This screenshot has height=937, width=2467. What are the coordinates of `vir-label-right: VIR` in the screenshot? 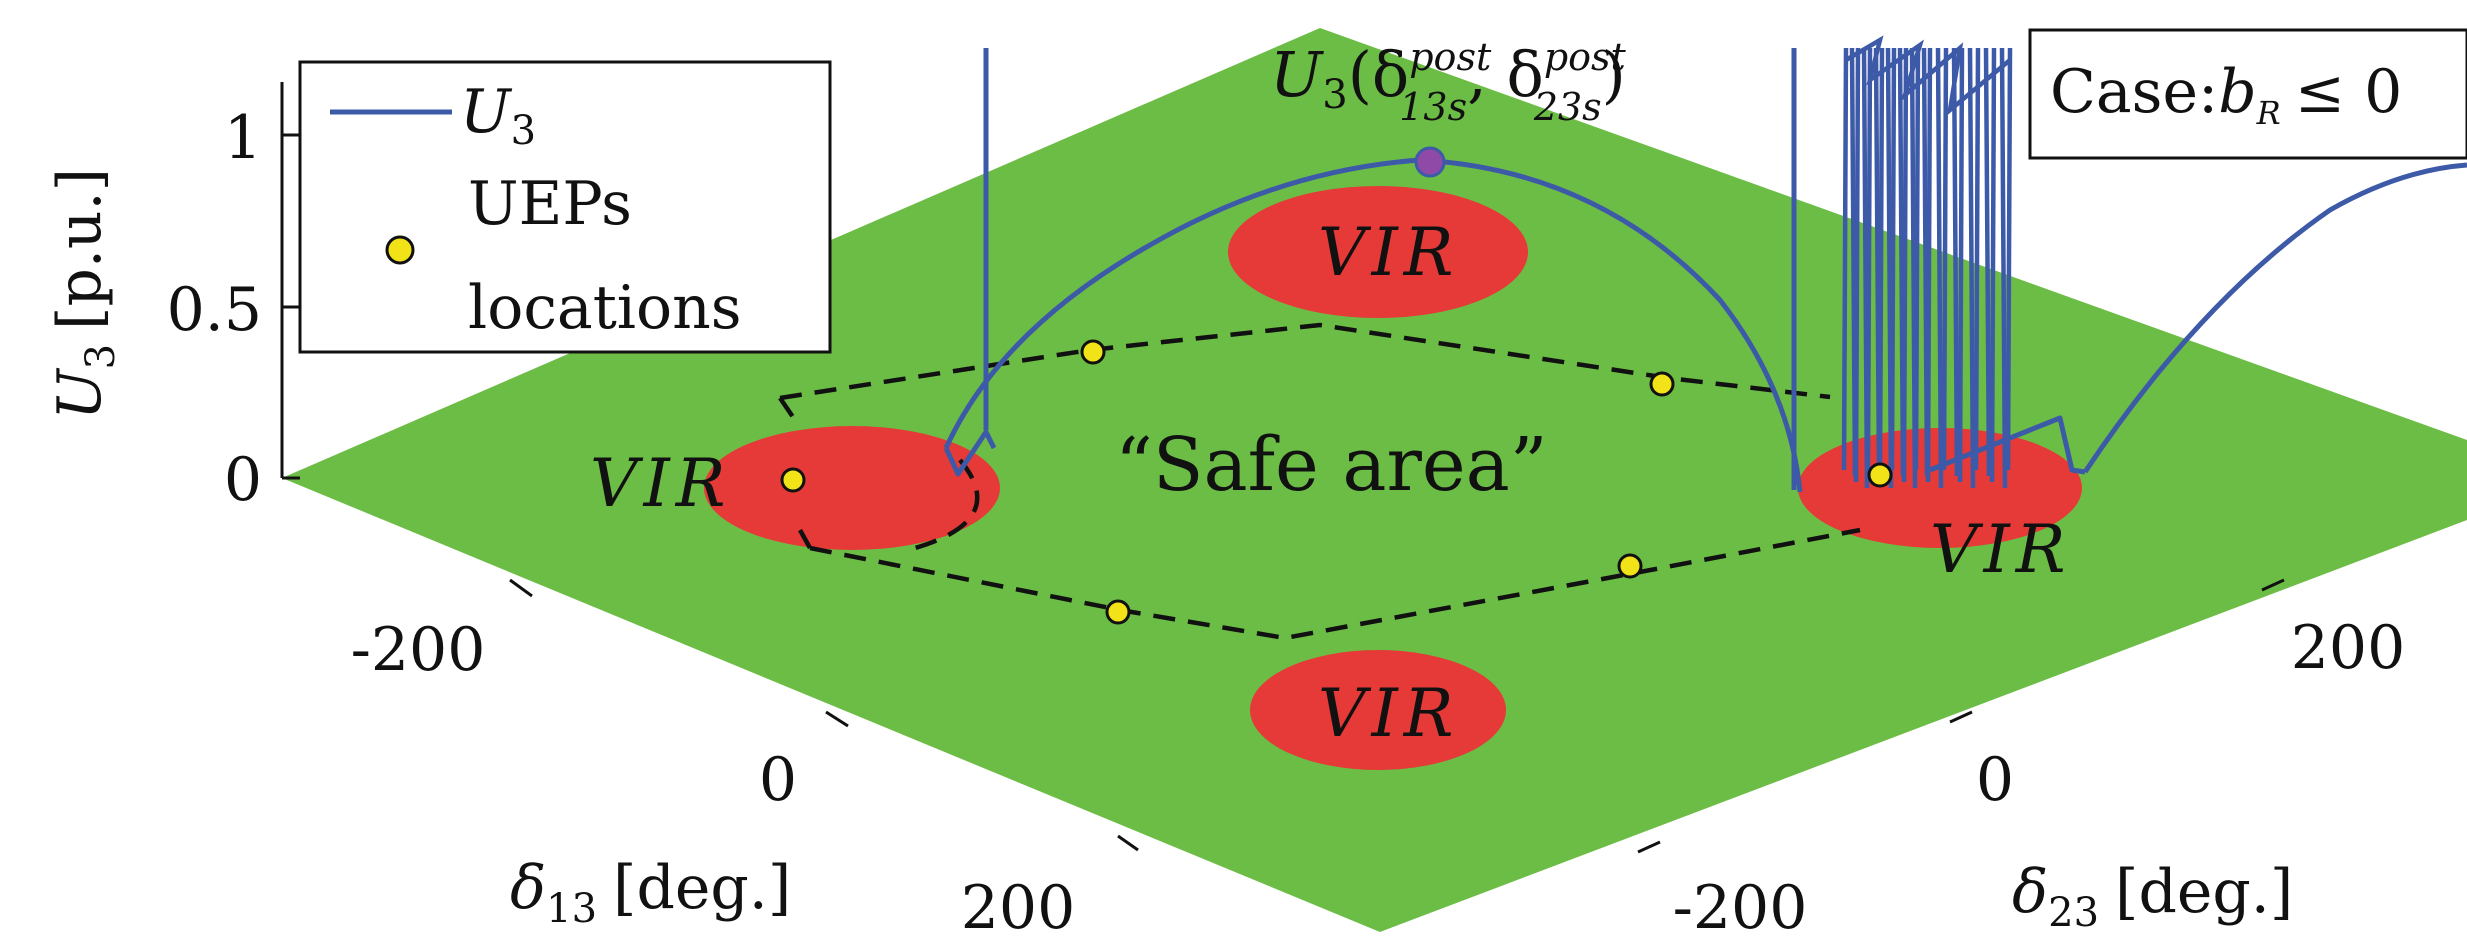 It's located at (2000, 549).